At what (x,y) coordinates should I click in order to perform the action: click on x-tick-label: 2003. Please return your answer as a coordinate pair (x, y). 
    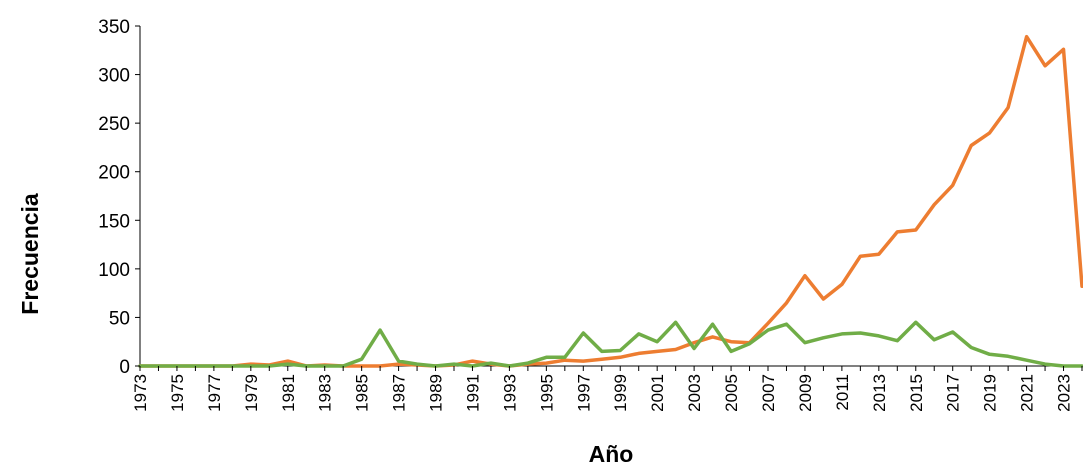
    Looking at the image, I should click on (694, 393).